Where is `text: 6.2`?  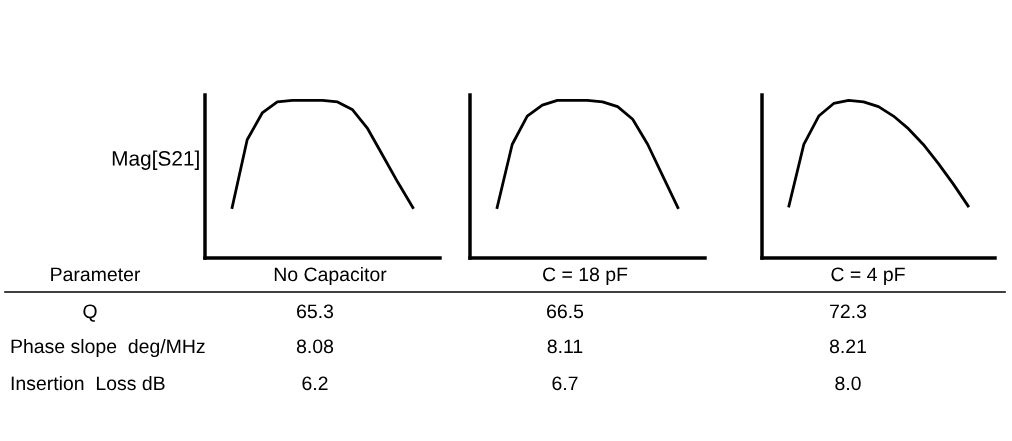
text: 6.2 is located at coordinates (315, 383).